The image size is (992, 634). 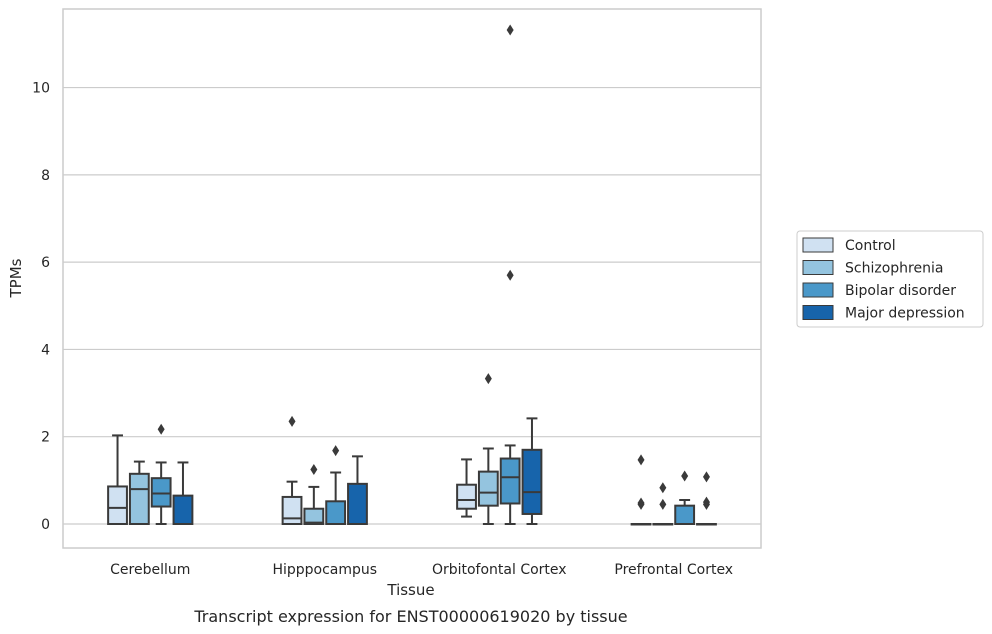 I want to click on legend-label: Schizophrenia, so click(x=894, y=269).